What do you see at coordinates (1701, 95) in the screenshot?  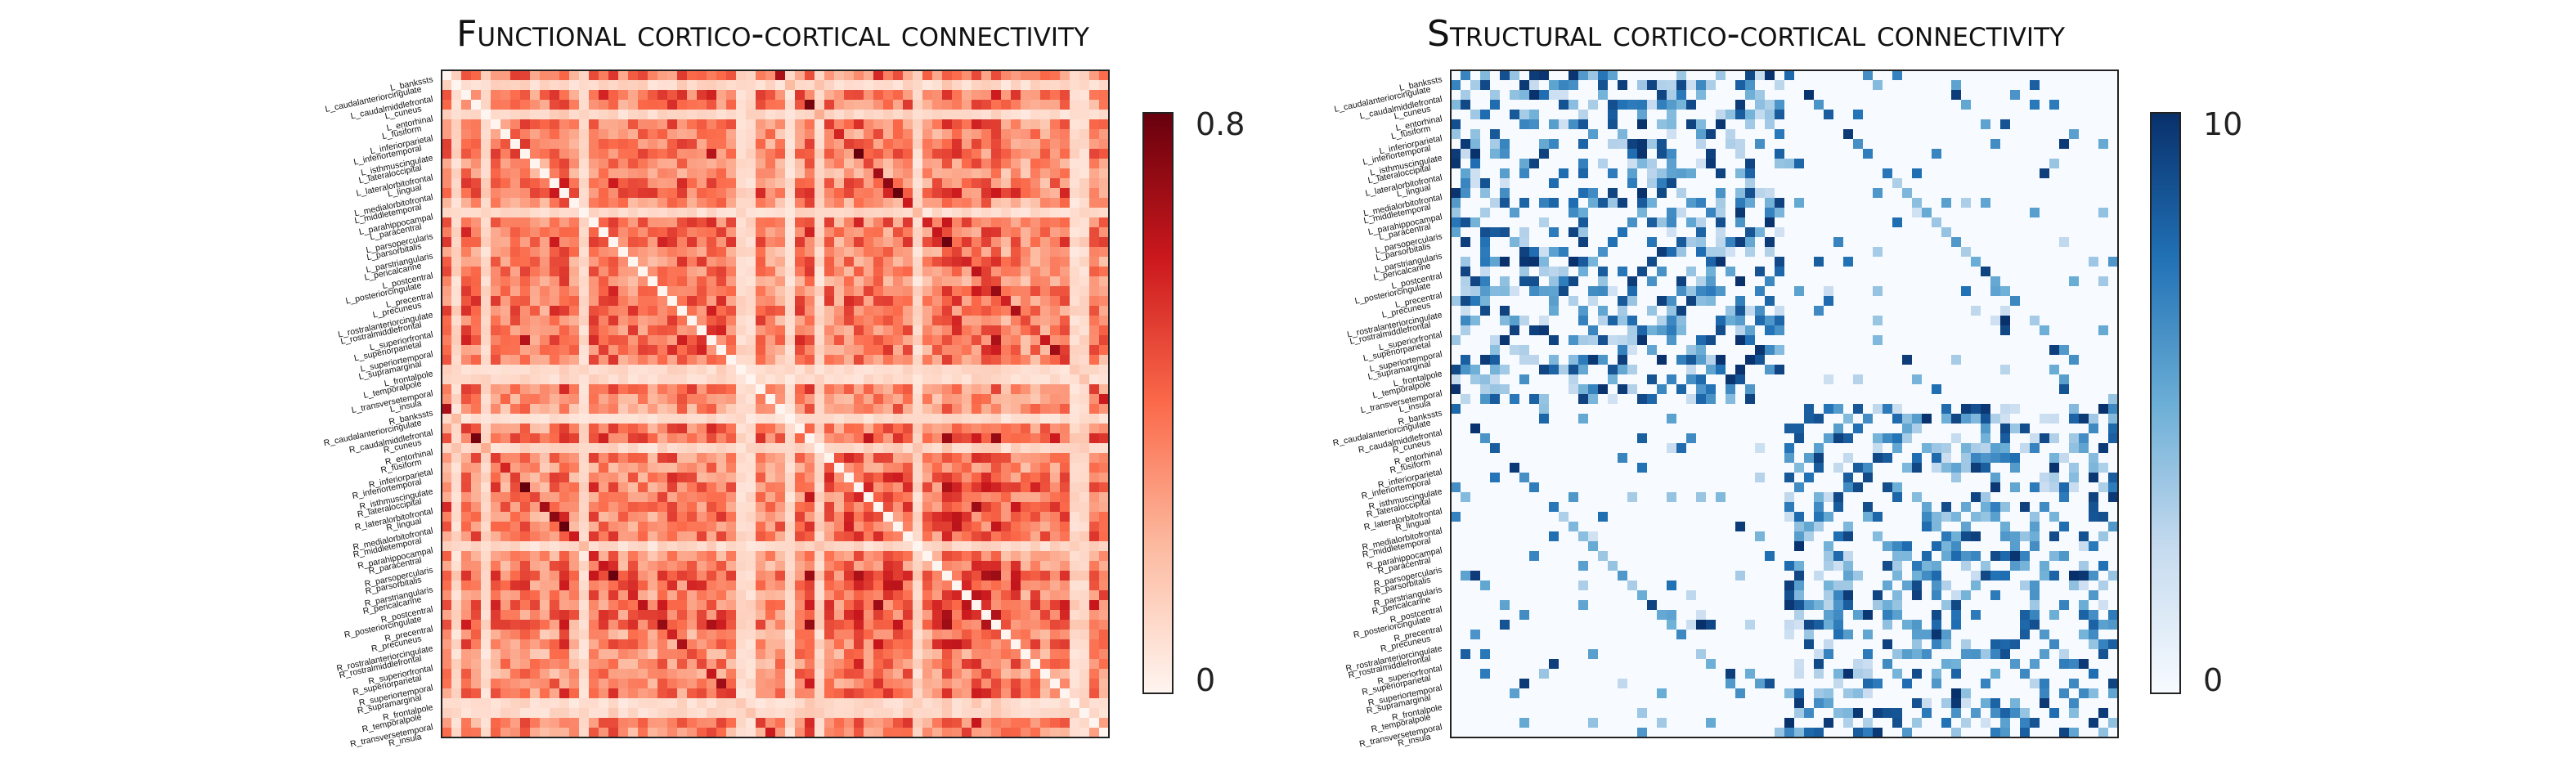 I see `structural-cell` at bounding box center [1701, 95].